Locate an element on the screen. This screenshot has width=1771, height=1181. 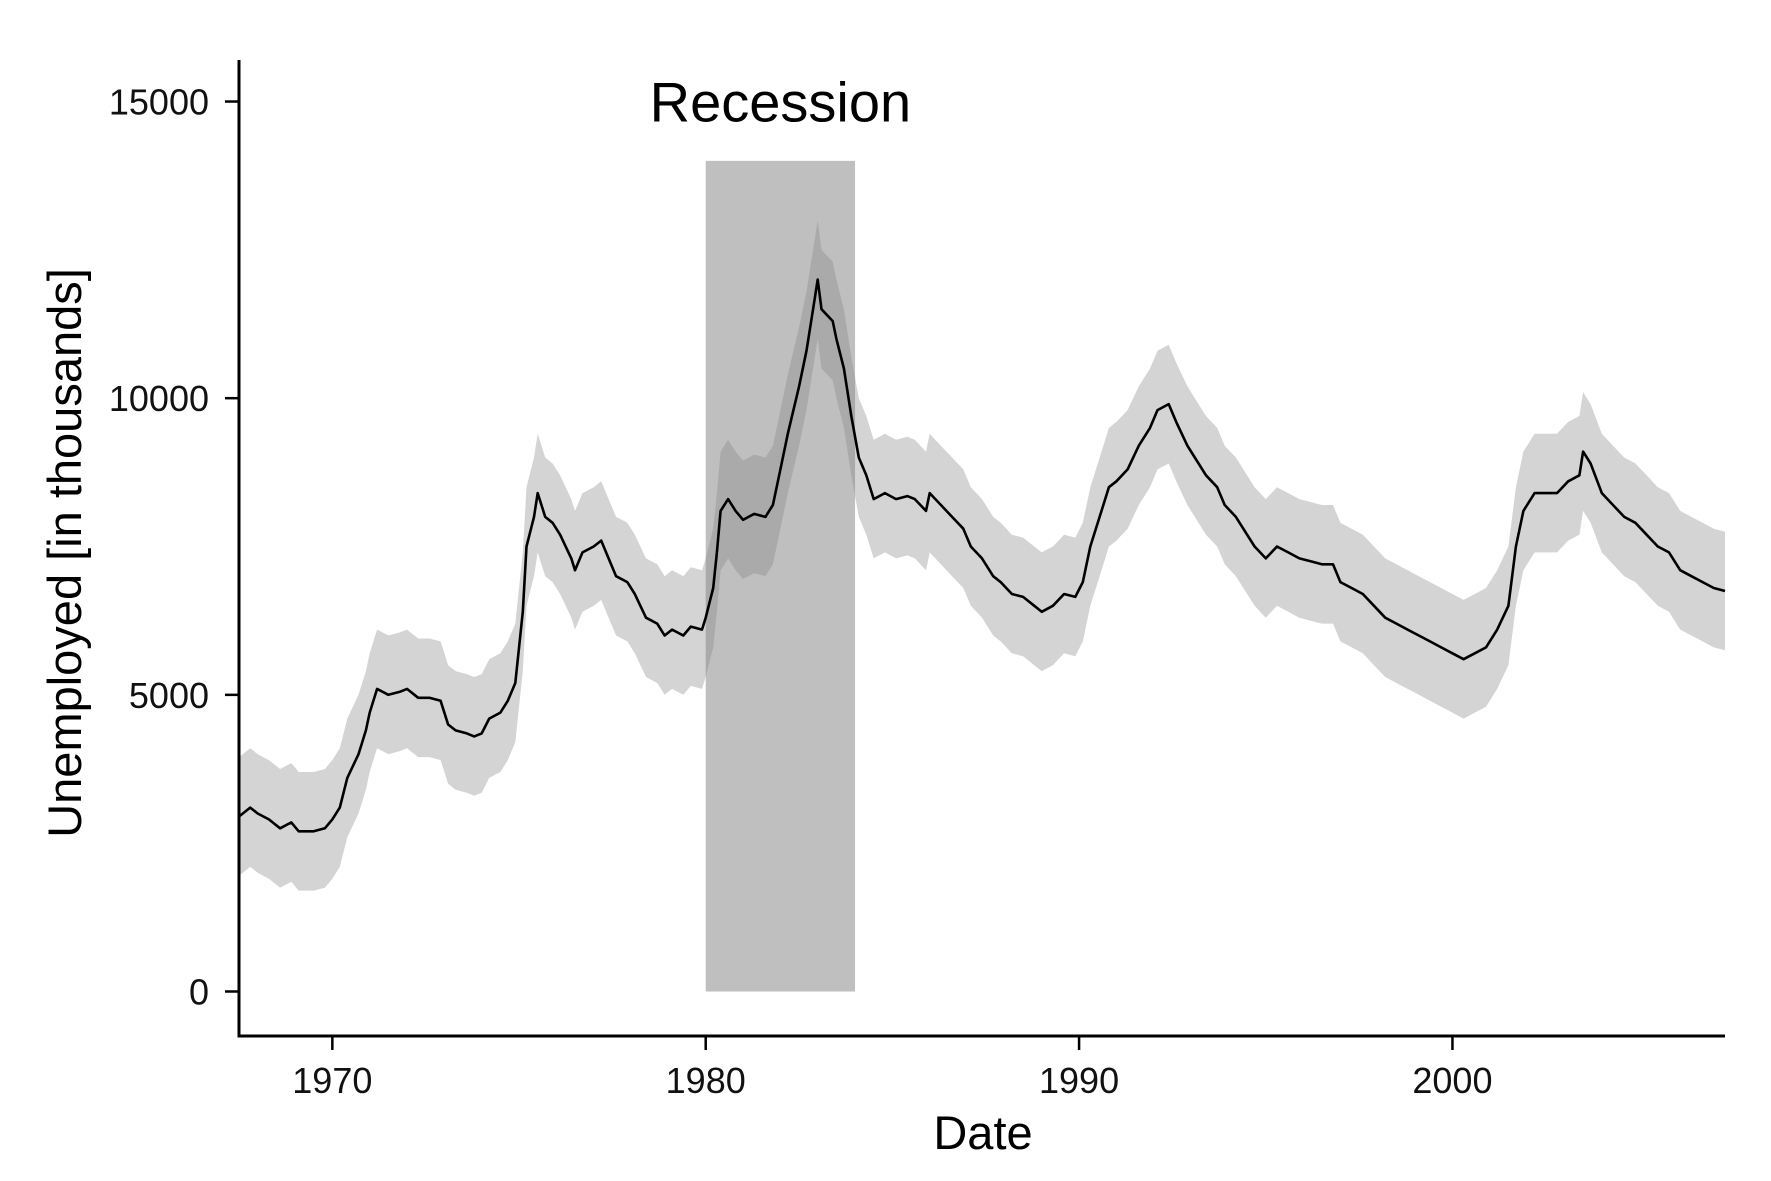
recession-region-layer is located at coordinates (780, 576).